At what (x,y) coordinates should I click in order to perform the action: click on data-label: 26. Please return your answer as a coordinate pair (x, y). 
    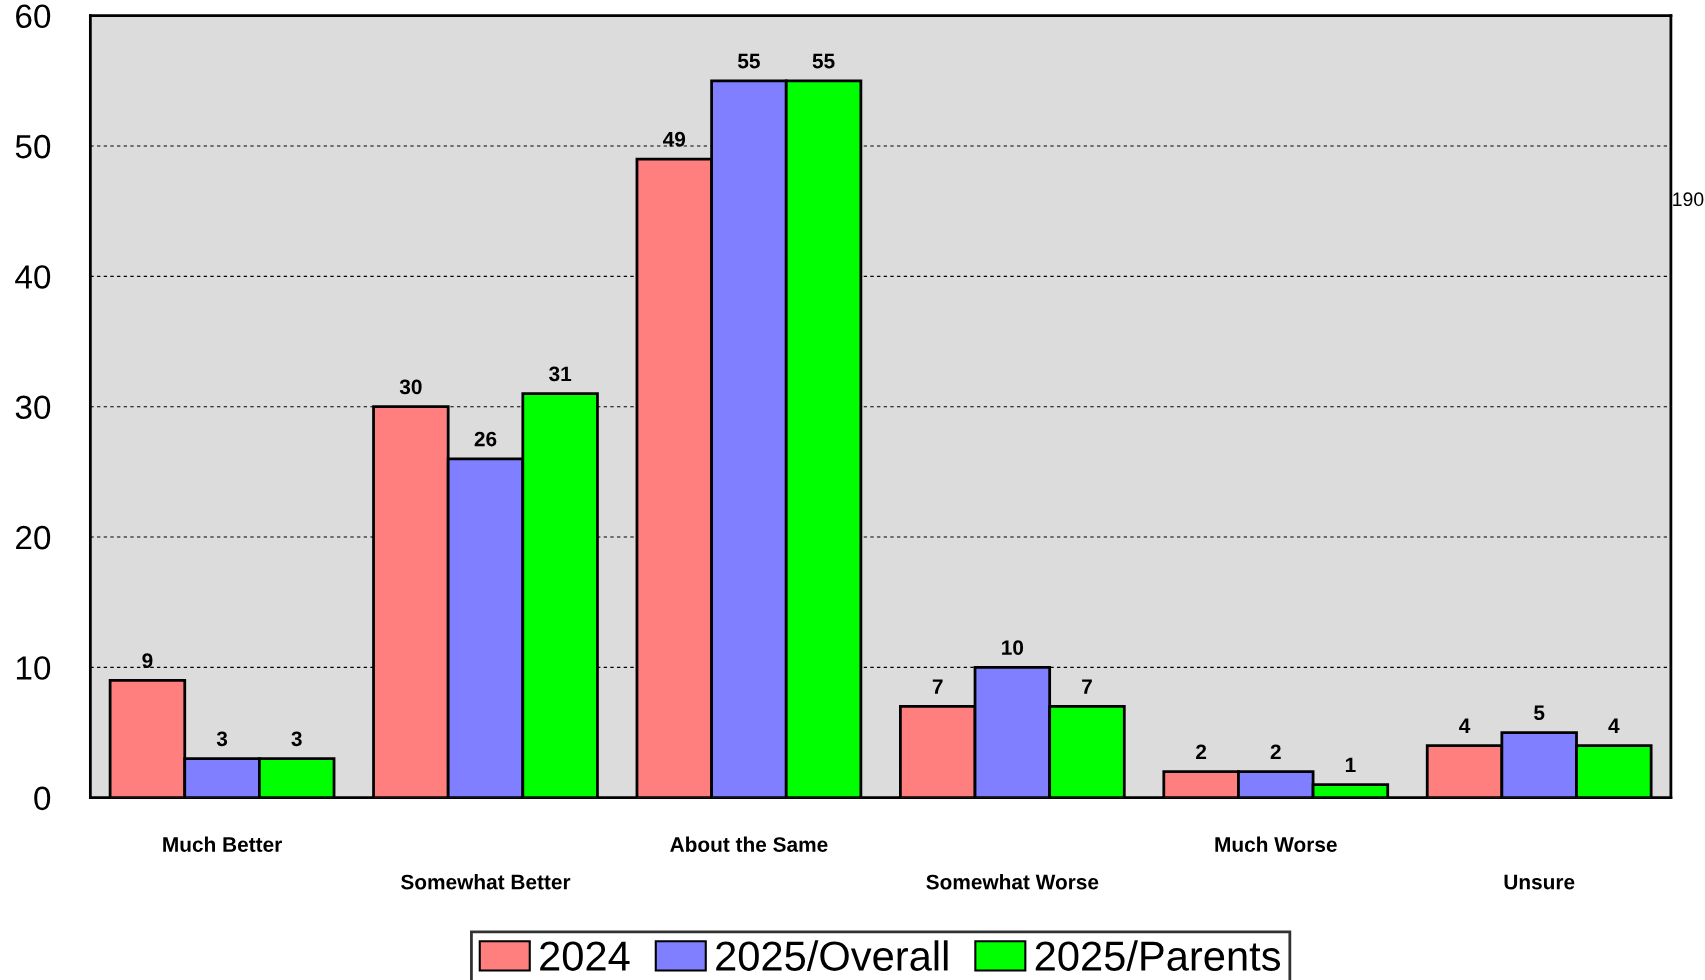
    Looking at the image, I should click on (485, 439).